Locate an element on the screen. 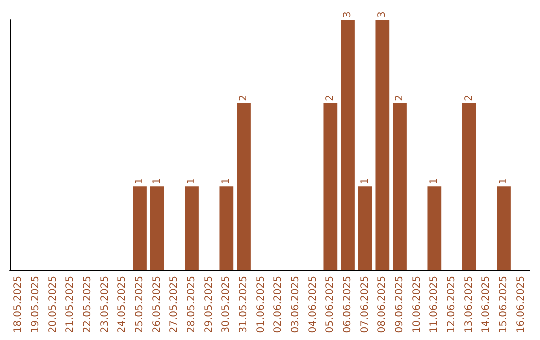  x-tick-label: 18.05.2025 is located at coordinates (18, 305).